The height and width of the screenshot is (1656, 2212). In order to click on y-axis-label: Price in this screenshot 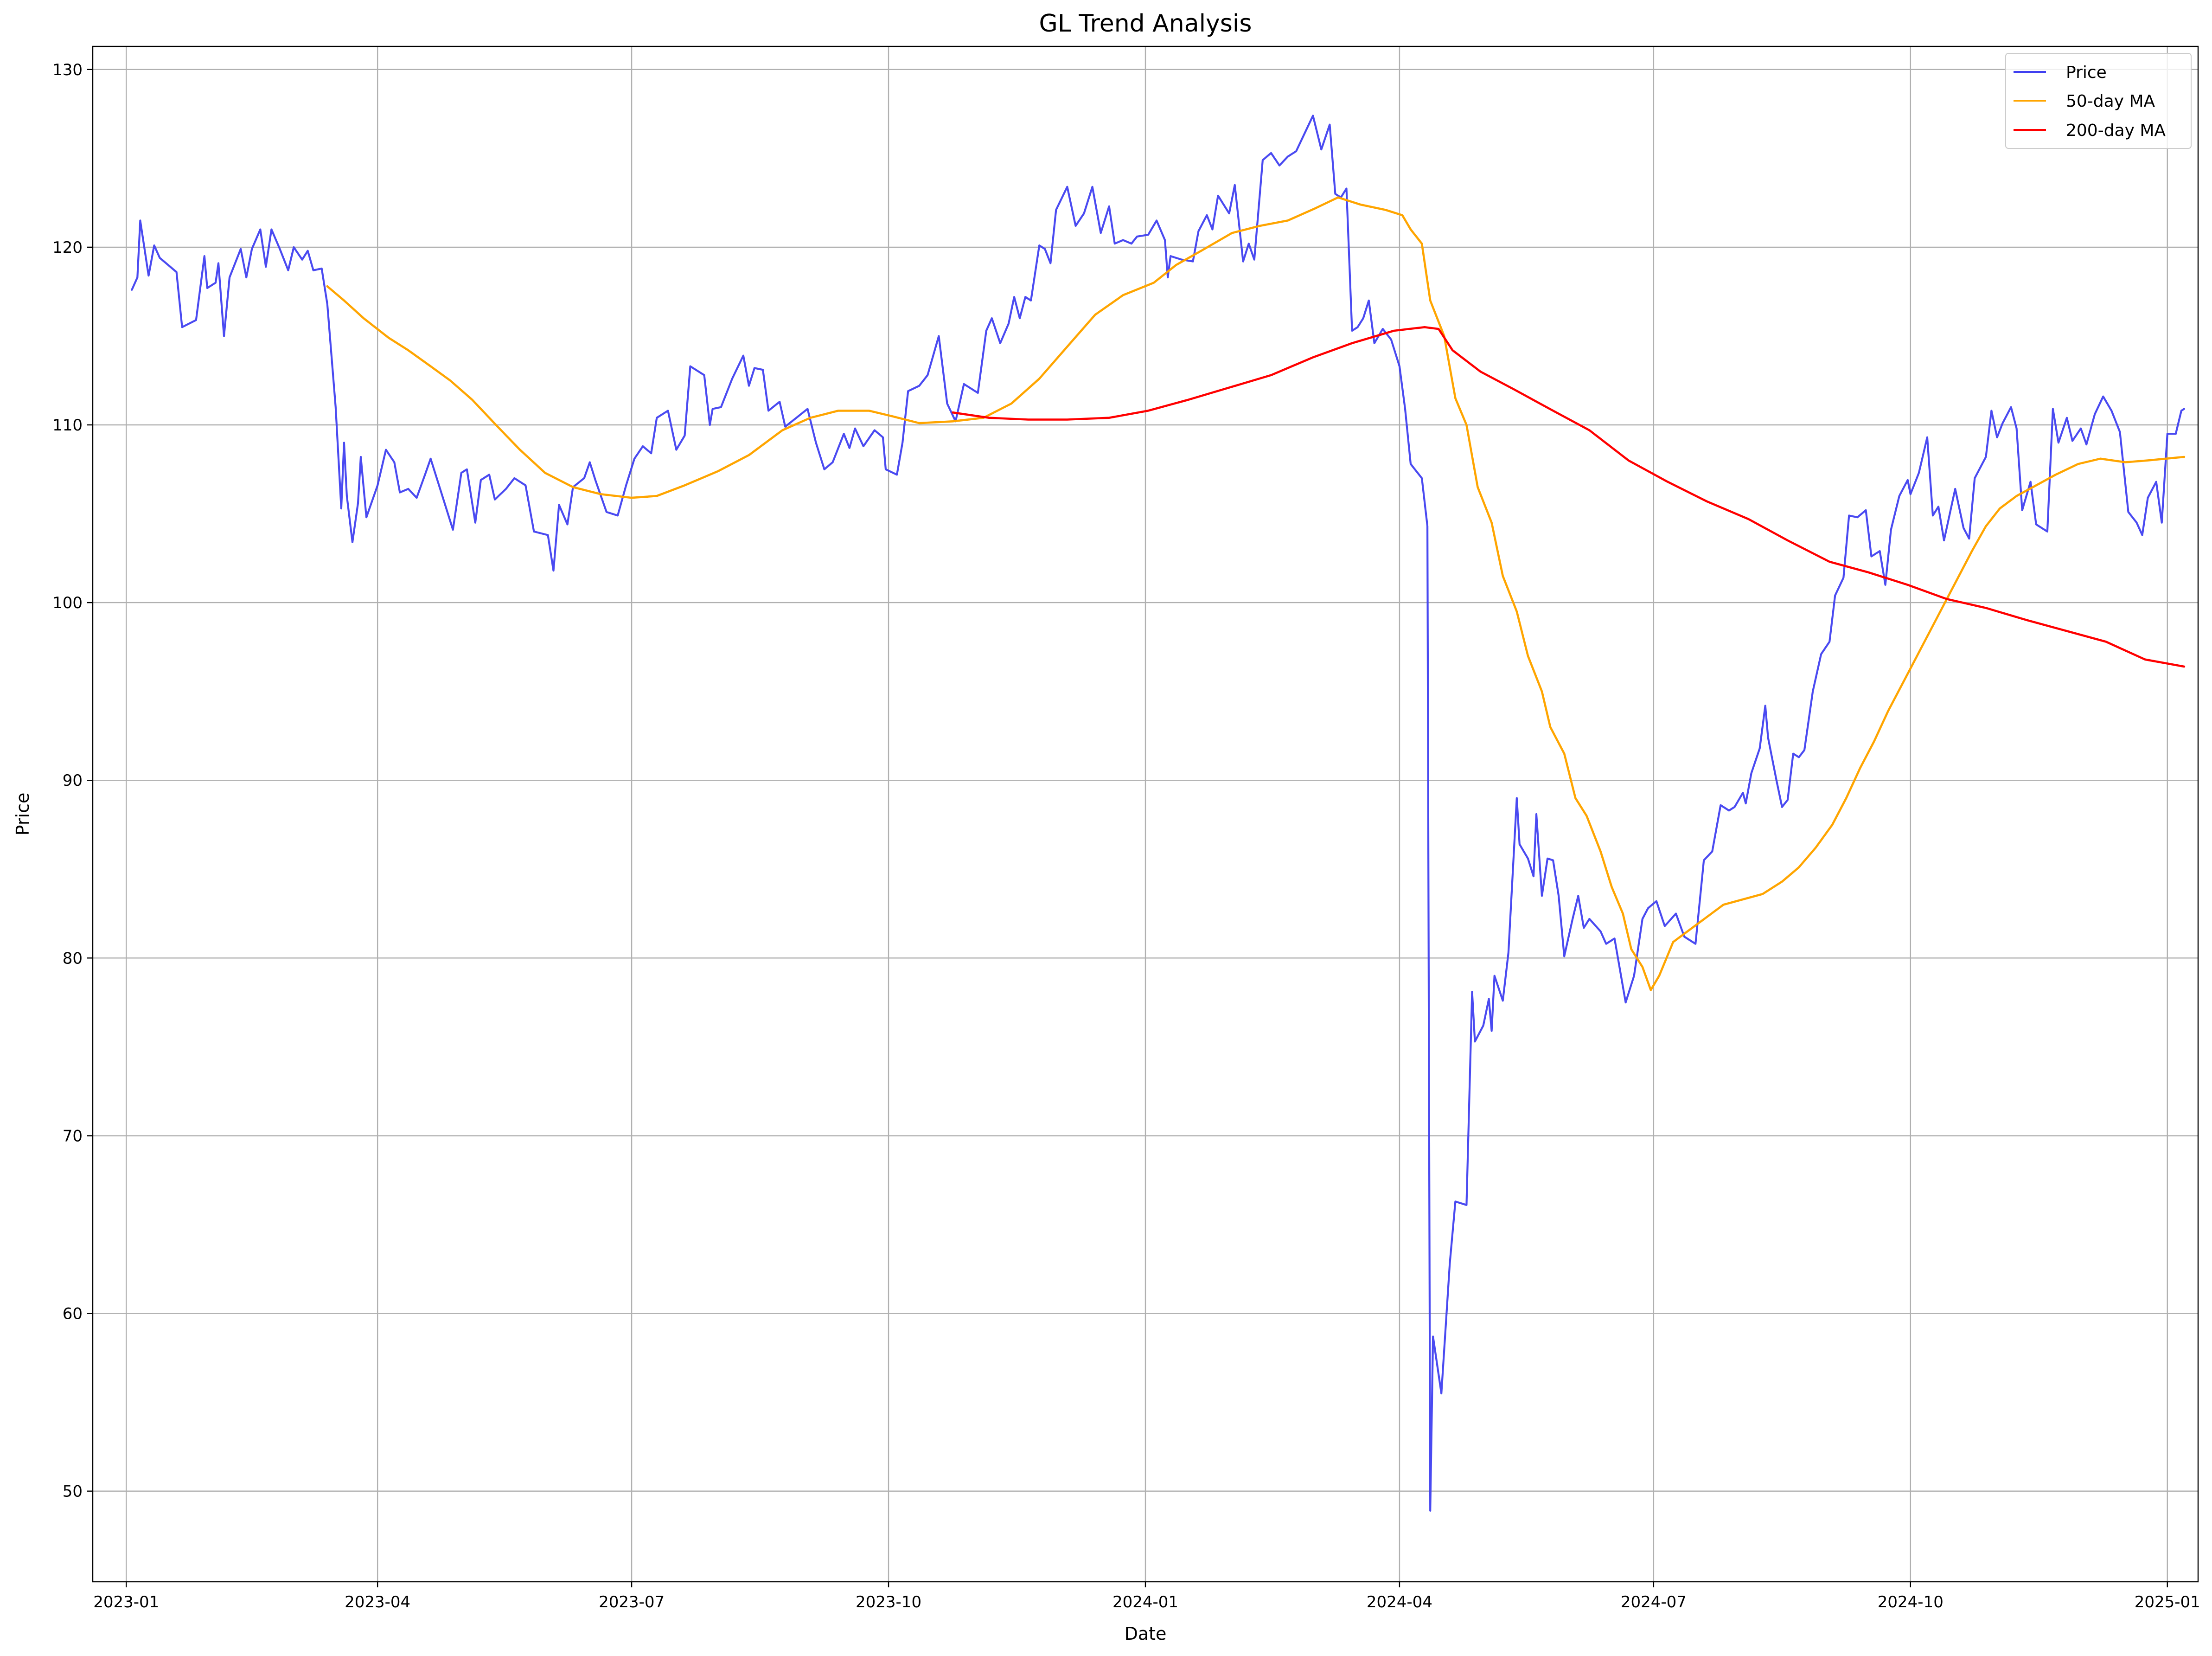, I will do `click(23, 814)`.